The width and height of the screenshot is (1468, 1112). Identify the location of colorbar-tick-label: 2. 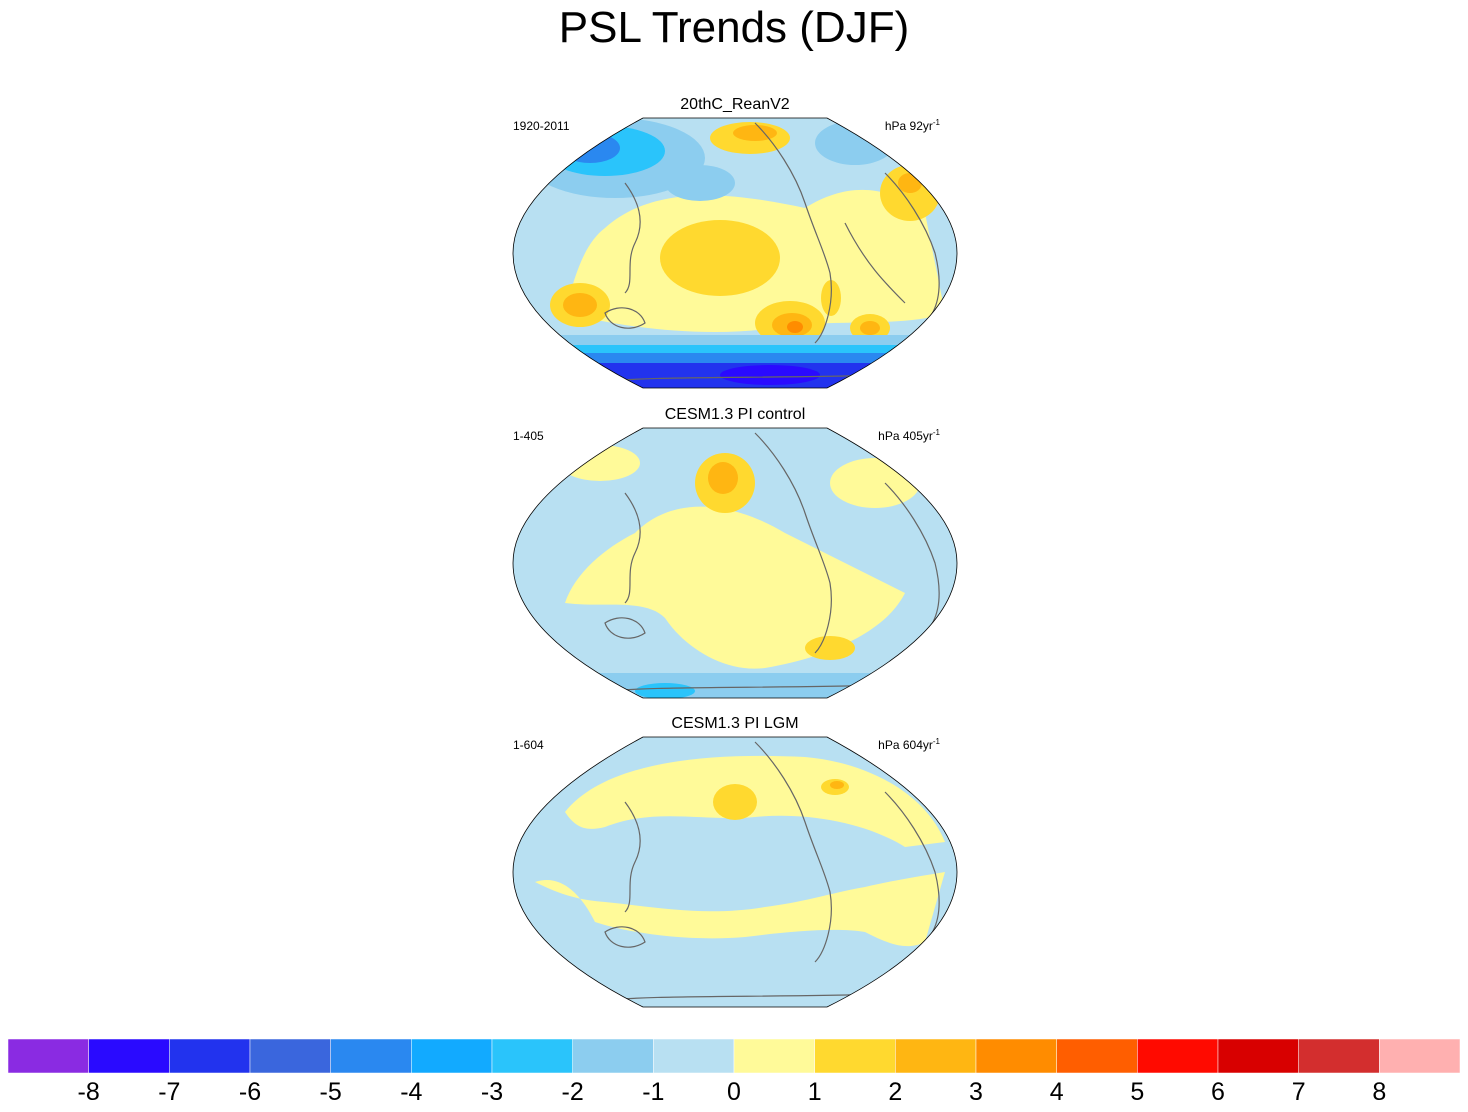
(895, 1092).